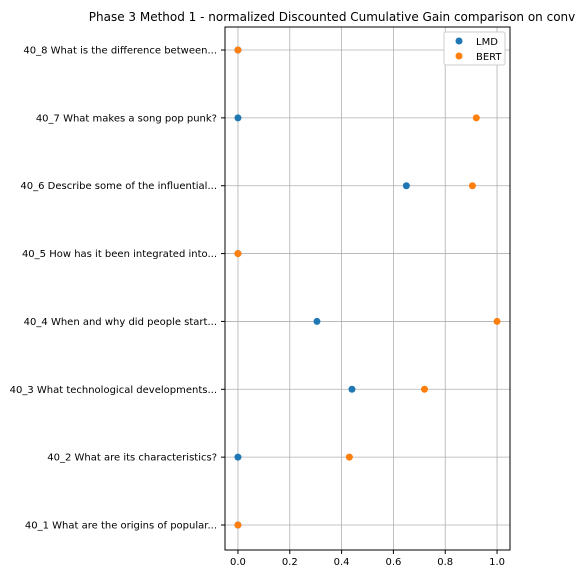 The image size is (576, 576). I want to click on legend: LMD BERT, so click(474, 48).